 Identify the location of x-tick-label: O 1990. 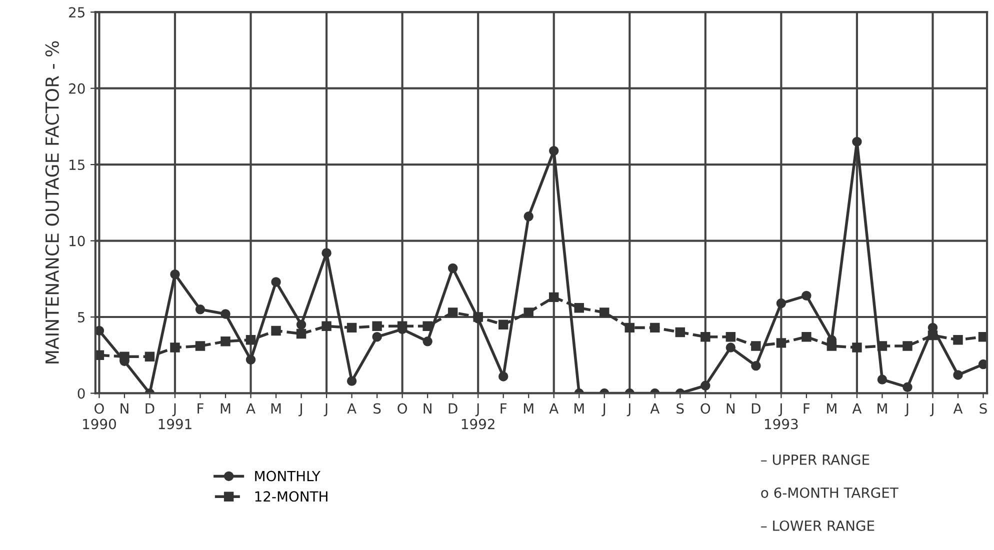
(99, 416).